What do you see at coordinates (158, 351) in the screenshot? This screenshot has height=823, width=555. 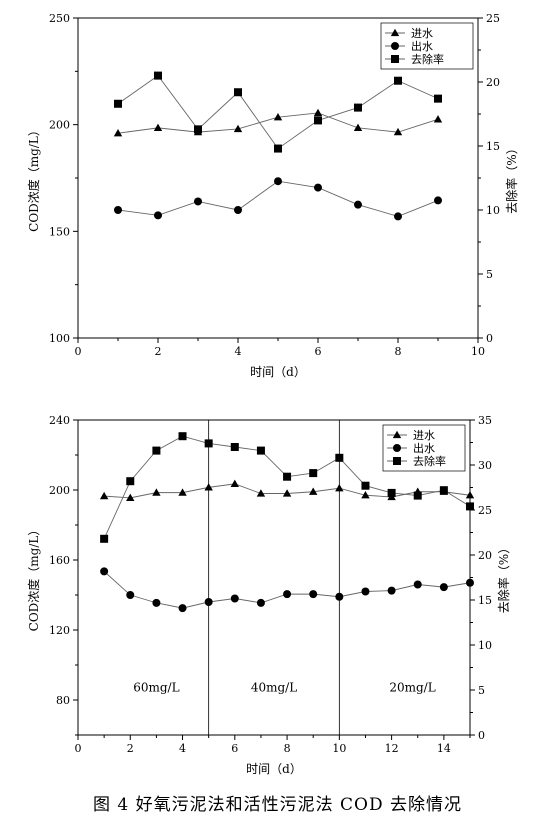 I see `x-tick-label: 2` at bounding box center [158, 351].